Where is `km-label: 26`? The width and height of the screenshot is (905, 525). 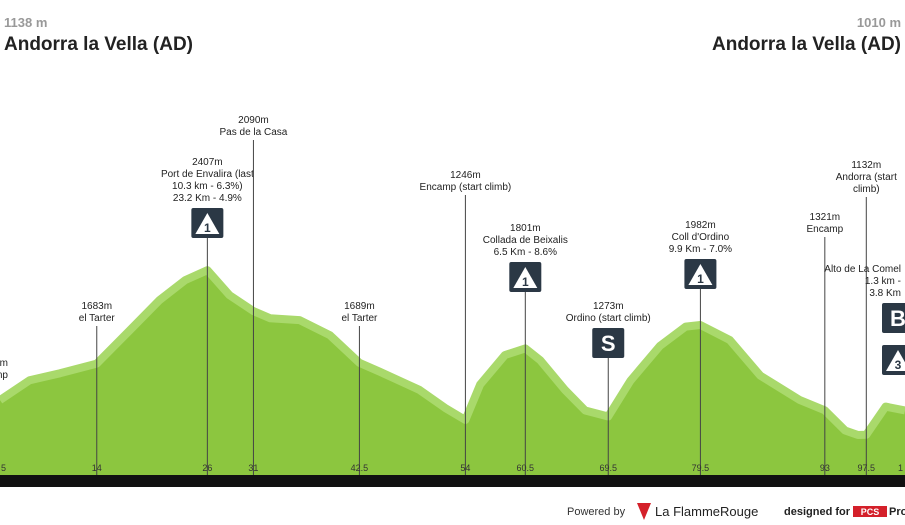 km-label: 26 is located at coordinates (207, 468).